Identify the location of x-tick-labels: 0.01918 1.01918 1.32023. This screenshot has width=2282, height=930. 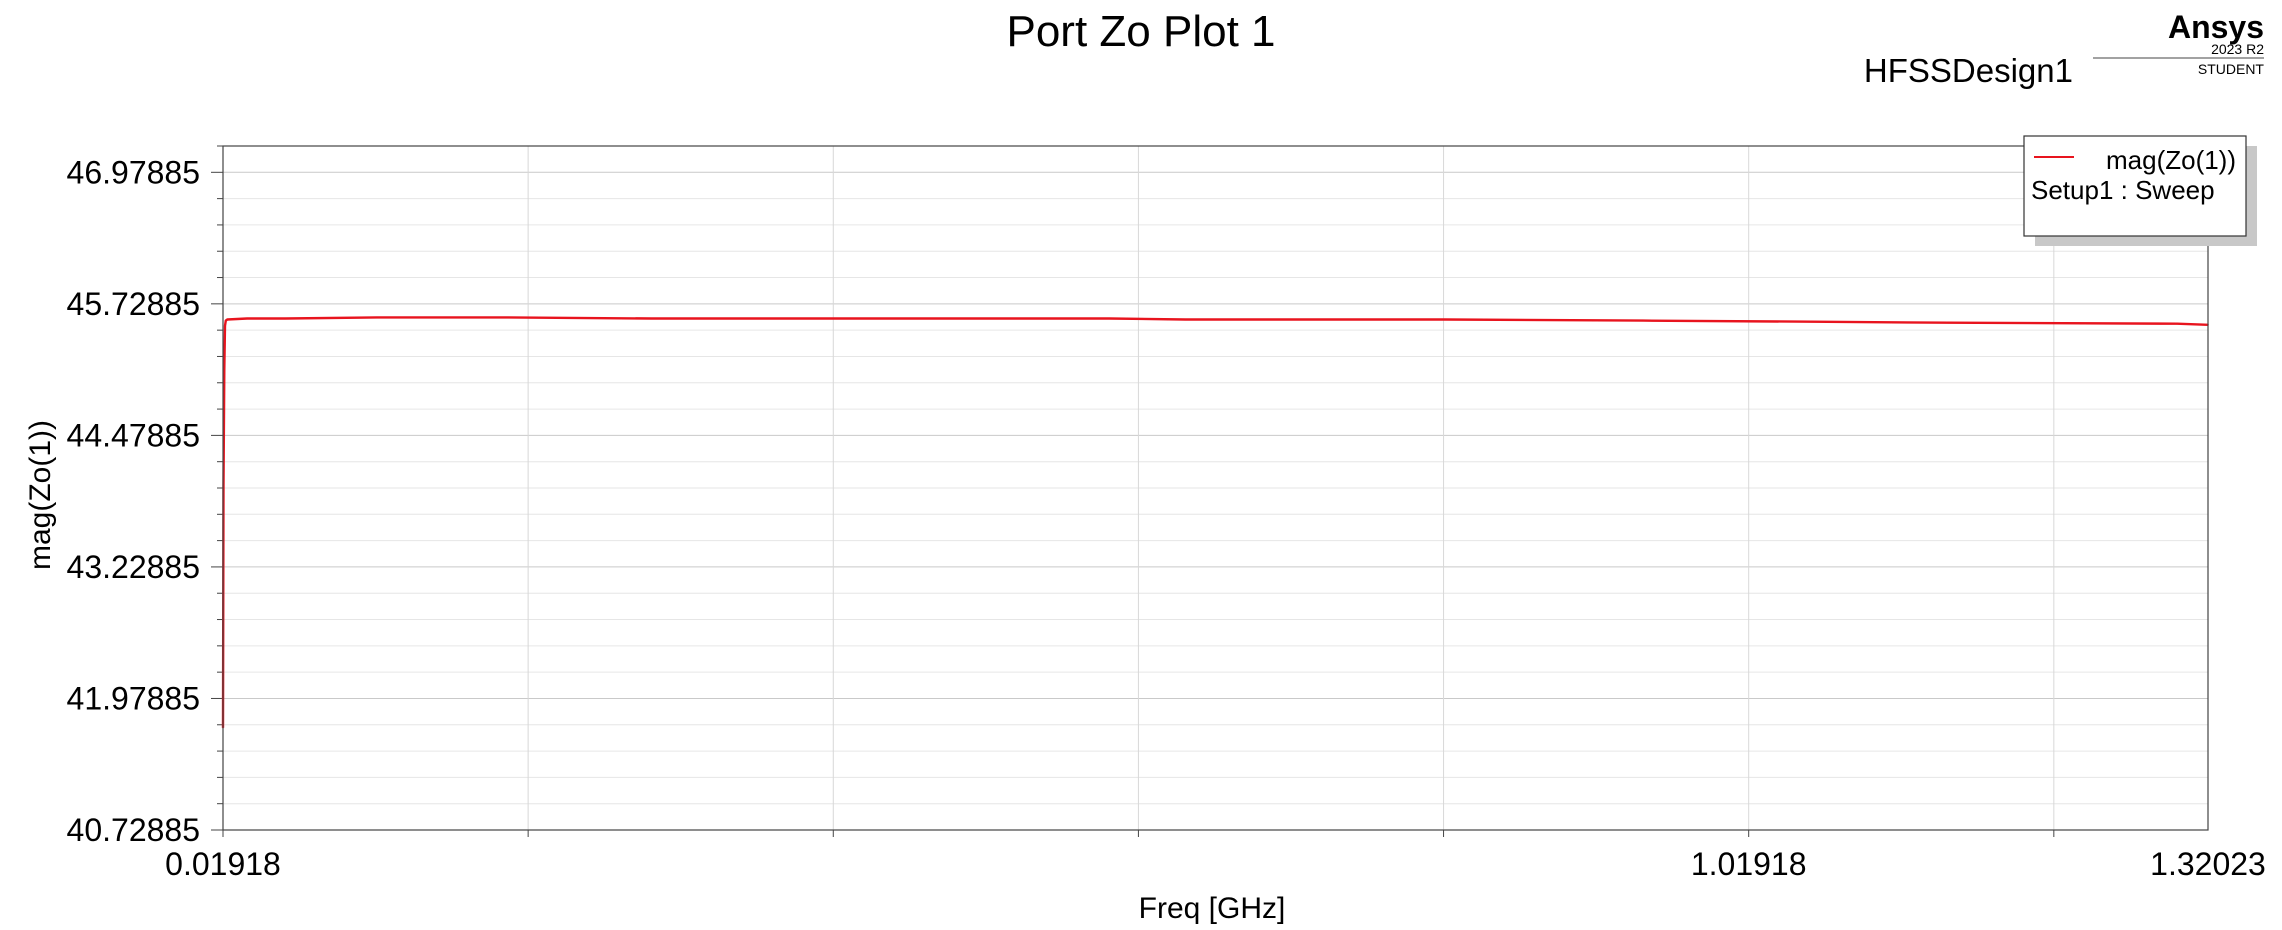
(1215, 864).